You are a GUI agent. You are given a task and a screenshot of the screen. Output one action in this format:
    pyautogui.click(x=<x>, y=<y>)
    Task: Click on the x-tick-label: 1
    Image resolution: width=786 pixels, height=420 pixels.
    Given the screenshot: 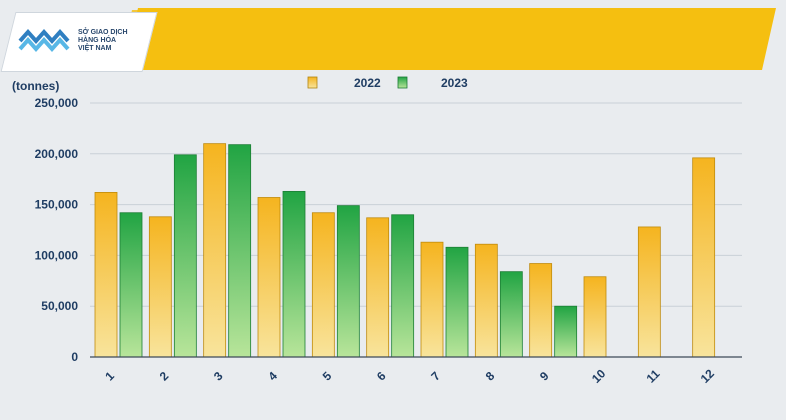 What is the action you would take?
    pyautogui.click(x=109, y=376)
    